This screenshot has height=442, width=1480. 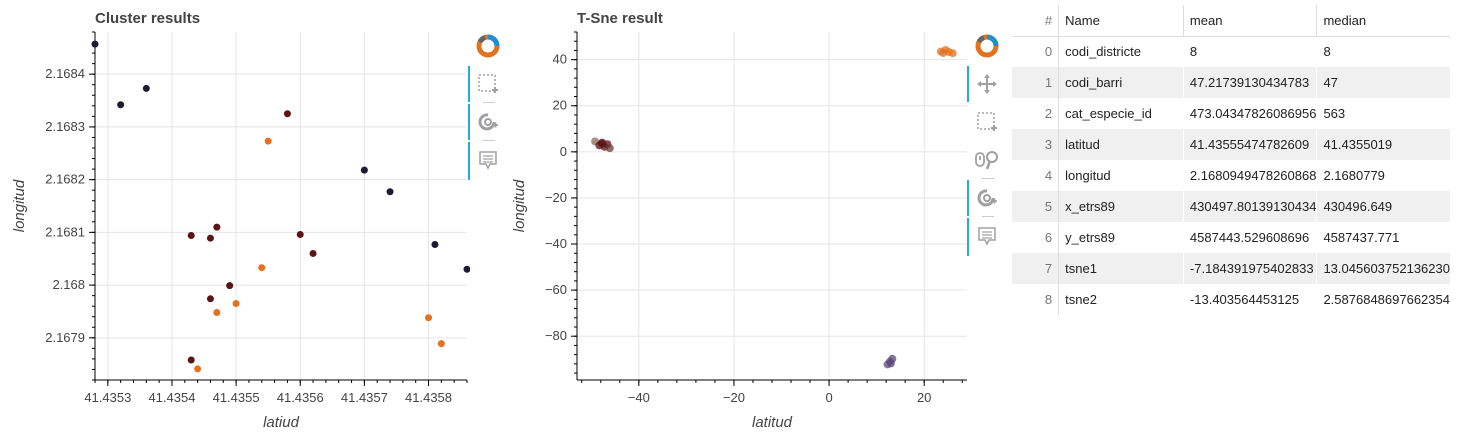 What do you see at coordinates (1244, 299) in the screenshot?
I see `cell-mean: -13.403564453125` at bounding box center [1244, 299].